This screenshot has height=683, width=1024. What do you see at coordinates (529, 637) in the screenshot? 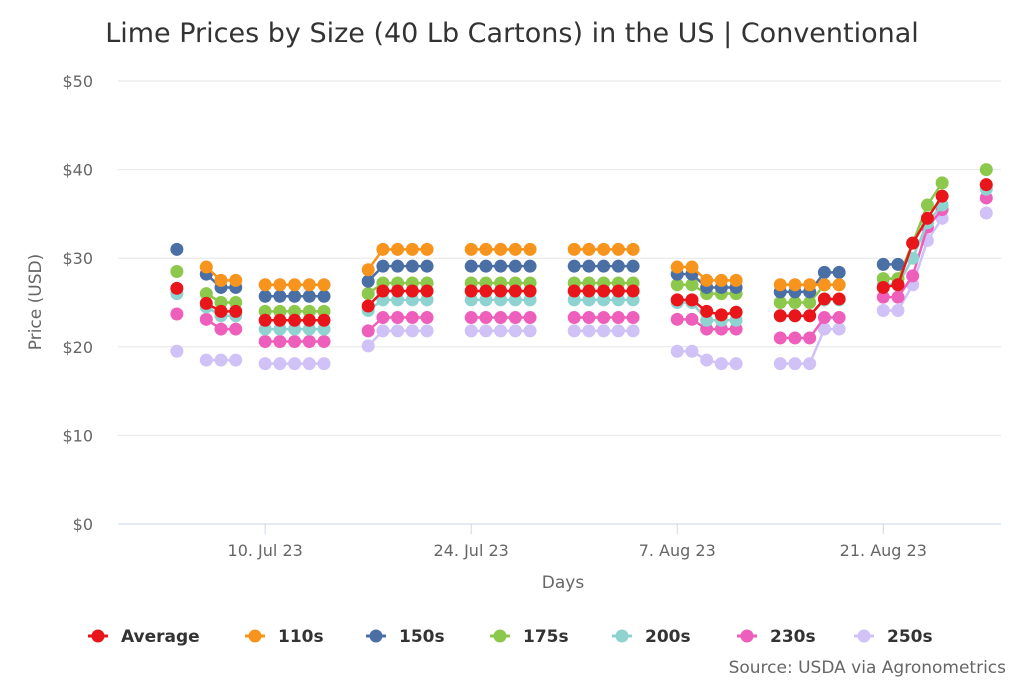
I see `legend-item-175s: 175s` at bounding box center [529, 637].